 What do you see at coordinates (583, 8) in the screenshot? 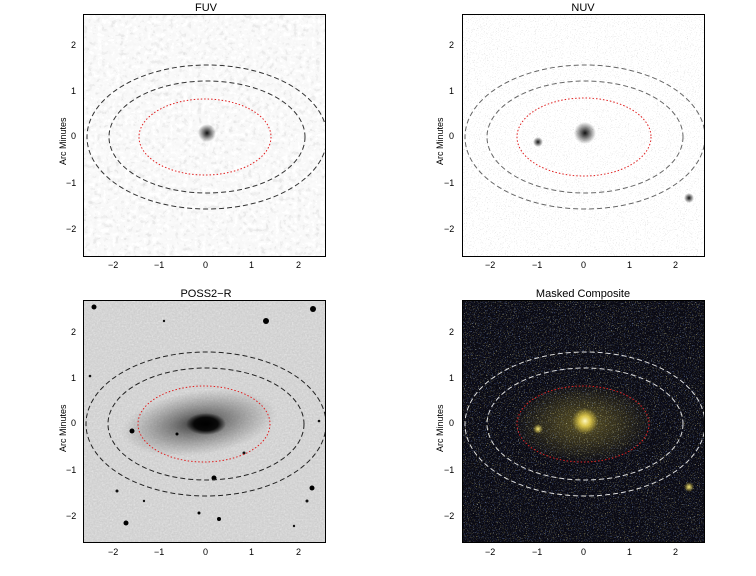
I see `panel-title-nuv: NUV` at bounding box center [583, 8].